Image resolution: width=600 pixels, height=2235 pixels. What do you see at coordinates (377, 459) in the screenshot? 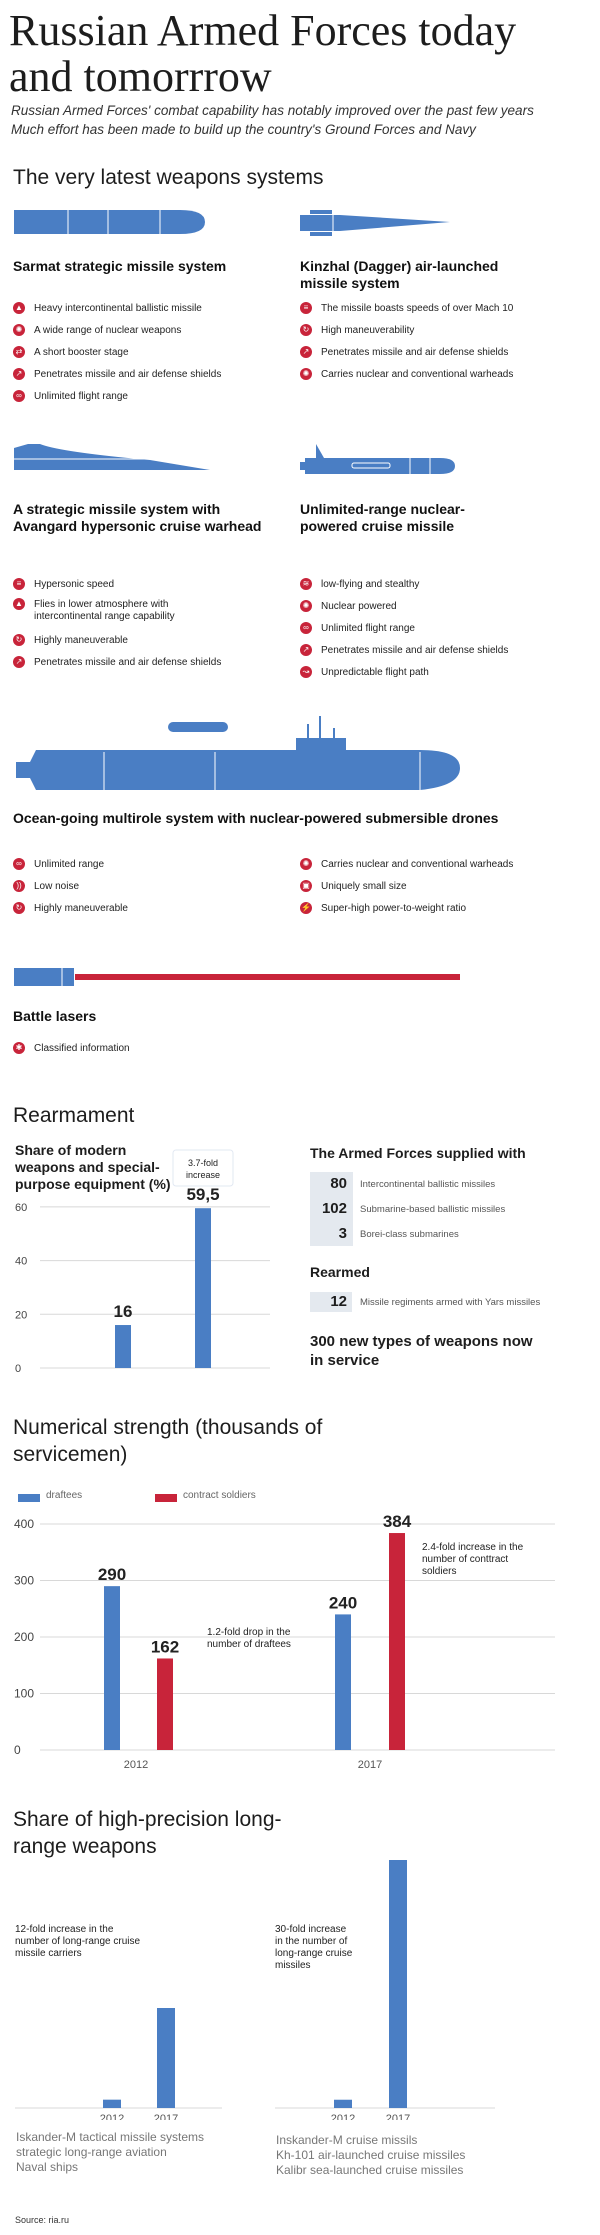
I see `cruise-missile-icon` at bounding box center [377, 459].